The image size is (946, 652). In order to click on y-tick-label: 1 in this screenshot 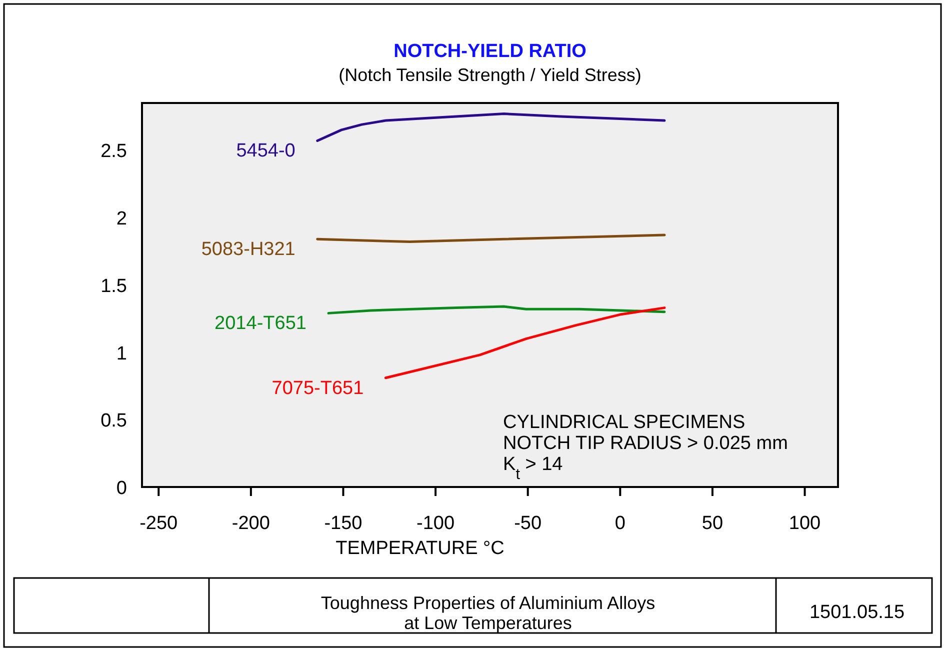, I will do `click(121, 353)`.